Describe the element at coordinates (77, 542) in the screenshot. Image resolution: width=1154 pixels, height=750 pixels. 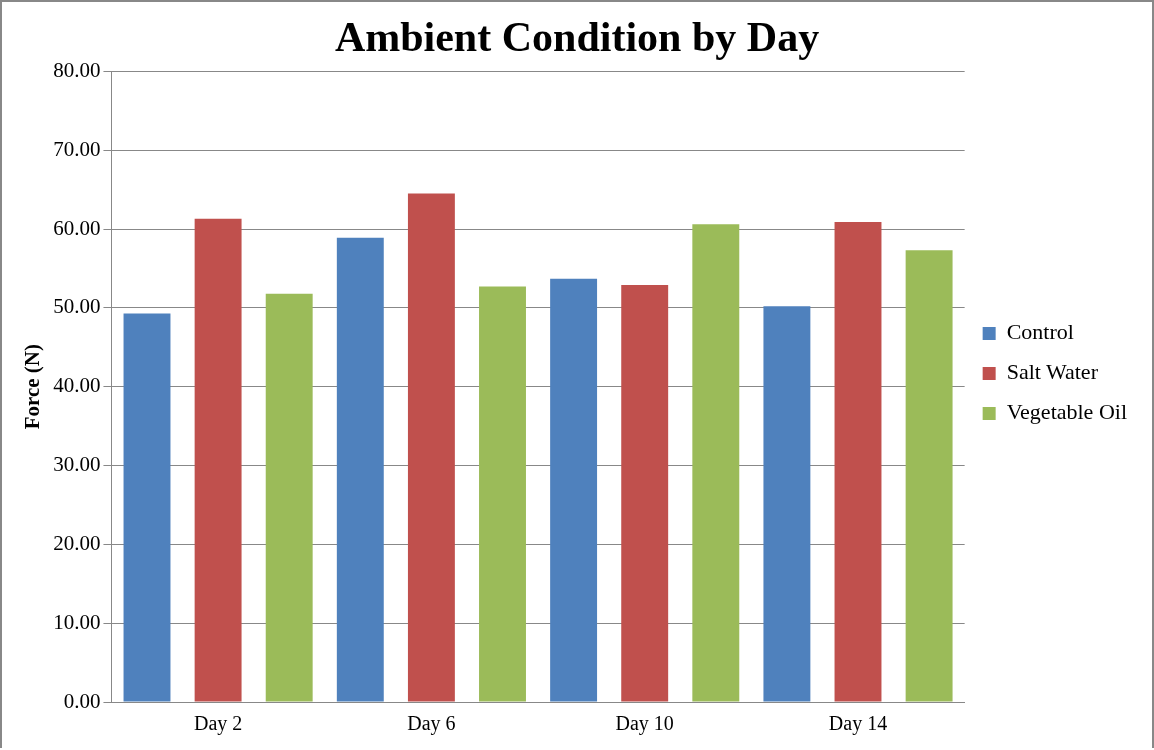
I see `y-tick-label: 20.00` at that location.